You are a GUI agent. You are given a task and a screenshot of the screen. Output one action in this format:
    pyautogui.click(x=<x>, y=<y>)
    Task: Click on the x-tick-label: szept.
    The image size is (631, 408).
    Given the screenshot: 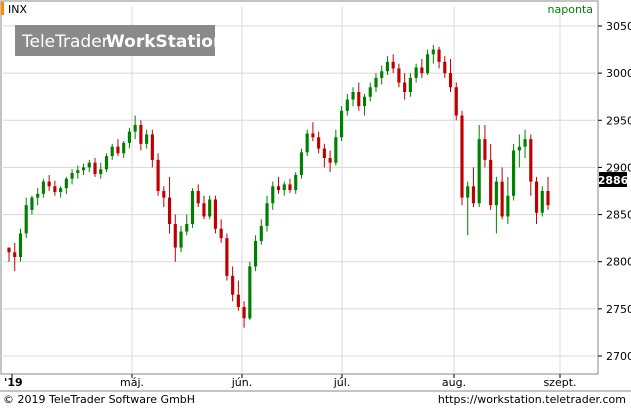 What is the action you would take?
    pyautogui.click(x=559, y=382)
    